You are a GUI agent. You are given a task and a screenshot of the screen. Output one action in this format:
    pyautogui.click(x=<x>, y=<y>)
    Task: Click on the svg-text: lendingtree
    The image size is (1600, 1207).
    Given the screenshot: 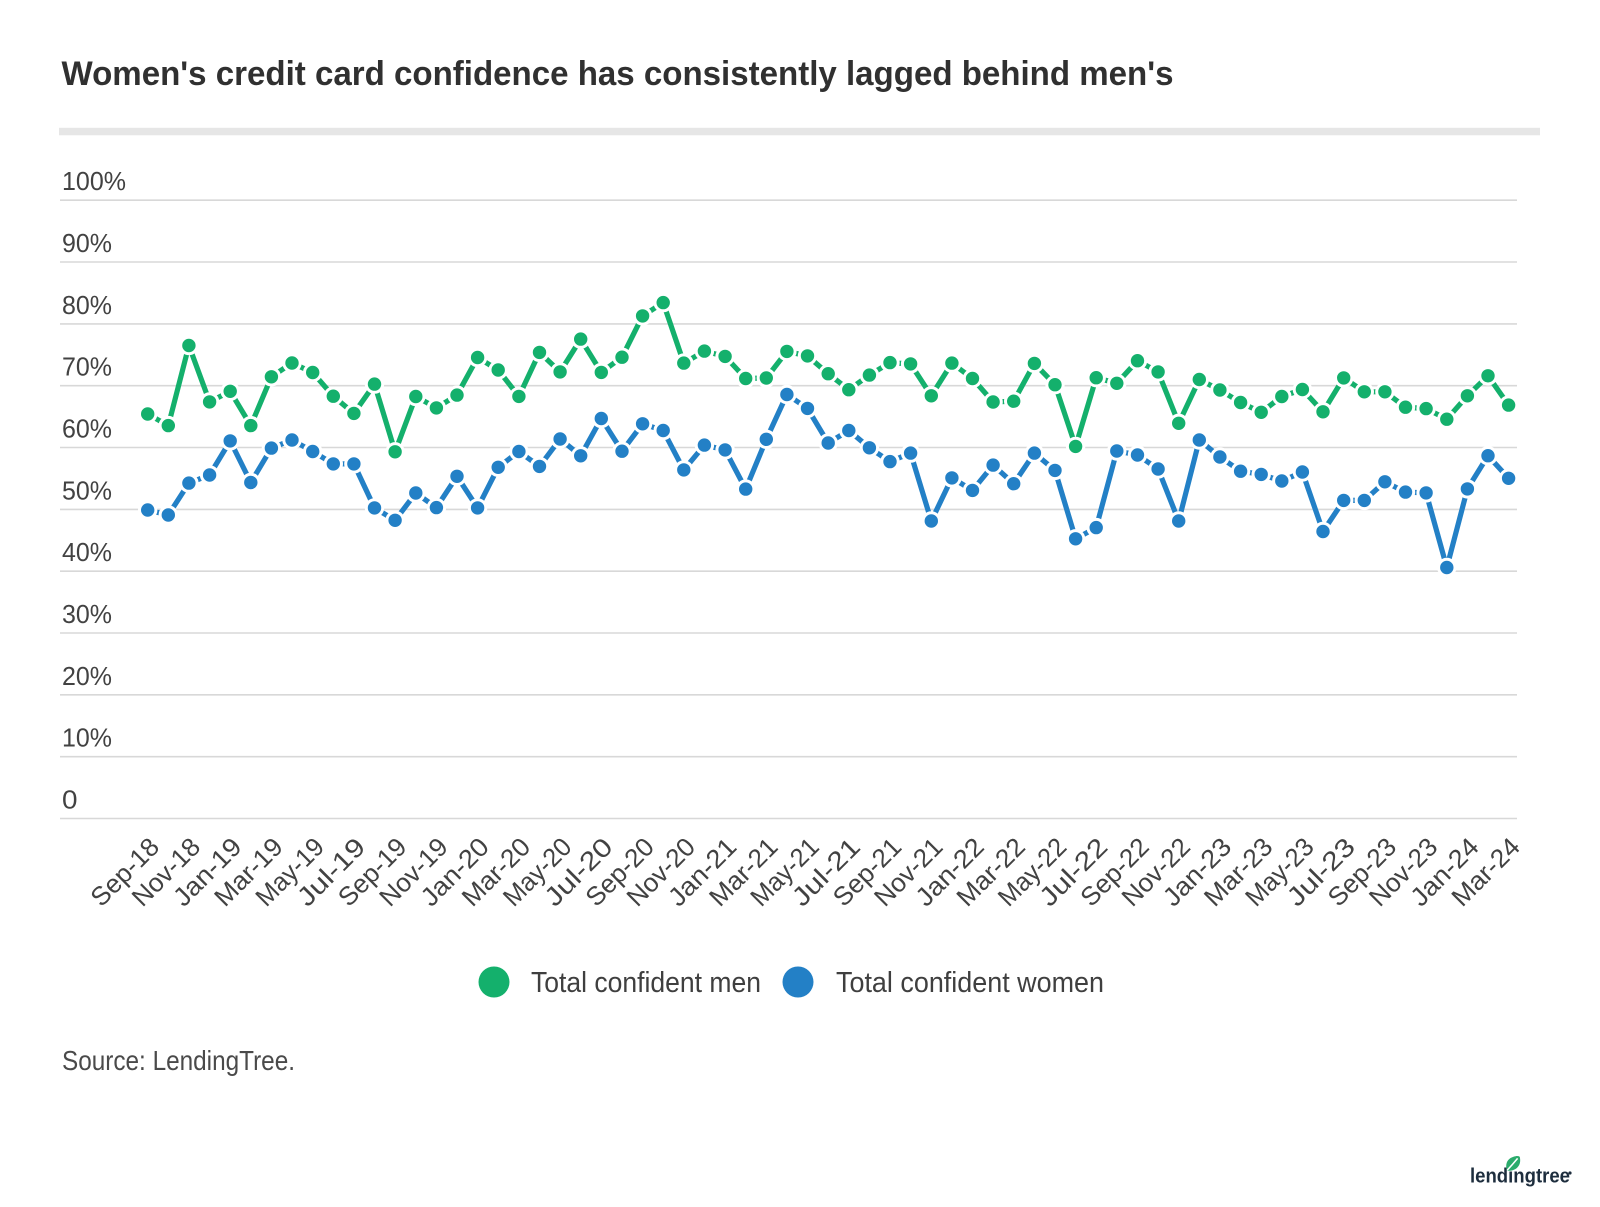 What is the action you would take?
    pyautogui.click(x=1520, y=1176)
    